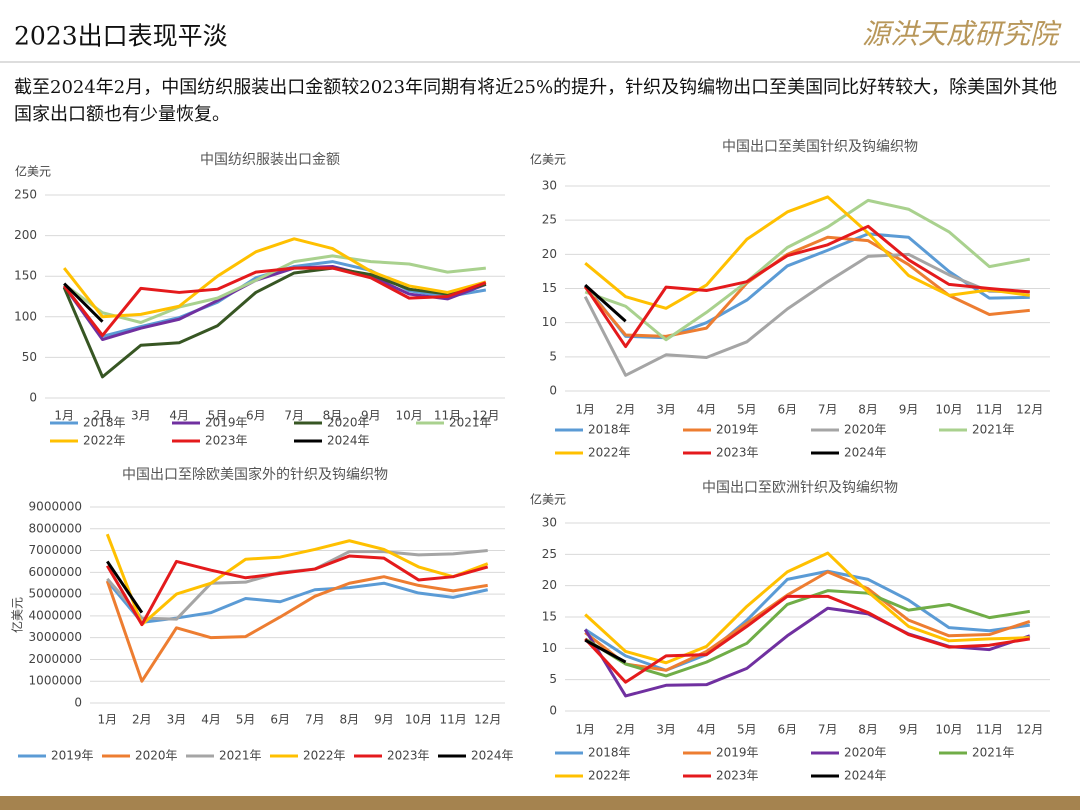  Describe the element at coordinates (55, 507) in the screenshot. I see `y-tick-label: 9000000` at that location.